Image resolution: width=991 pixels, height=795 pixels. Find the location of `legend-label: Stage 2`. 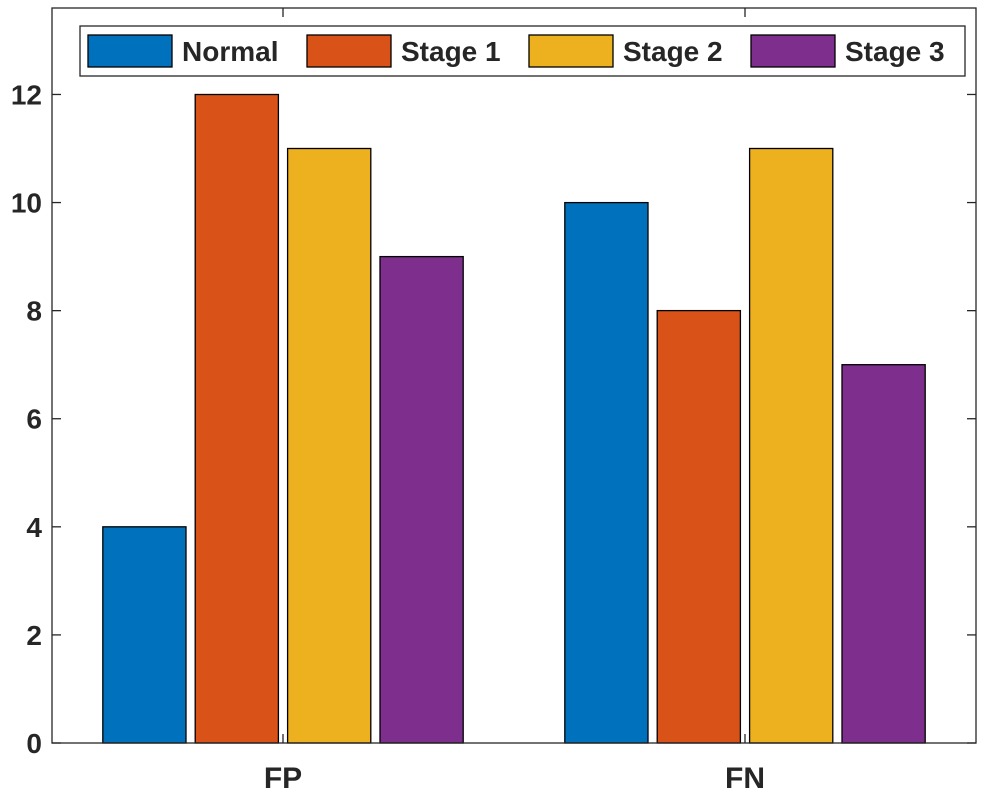

legend-label: Stage 2 is located at coordinates (673, 51).